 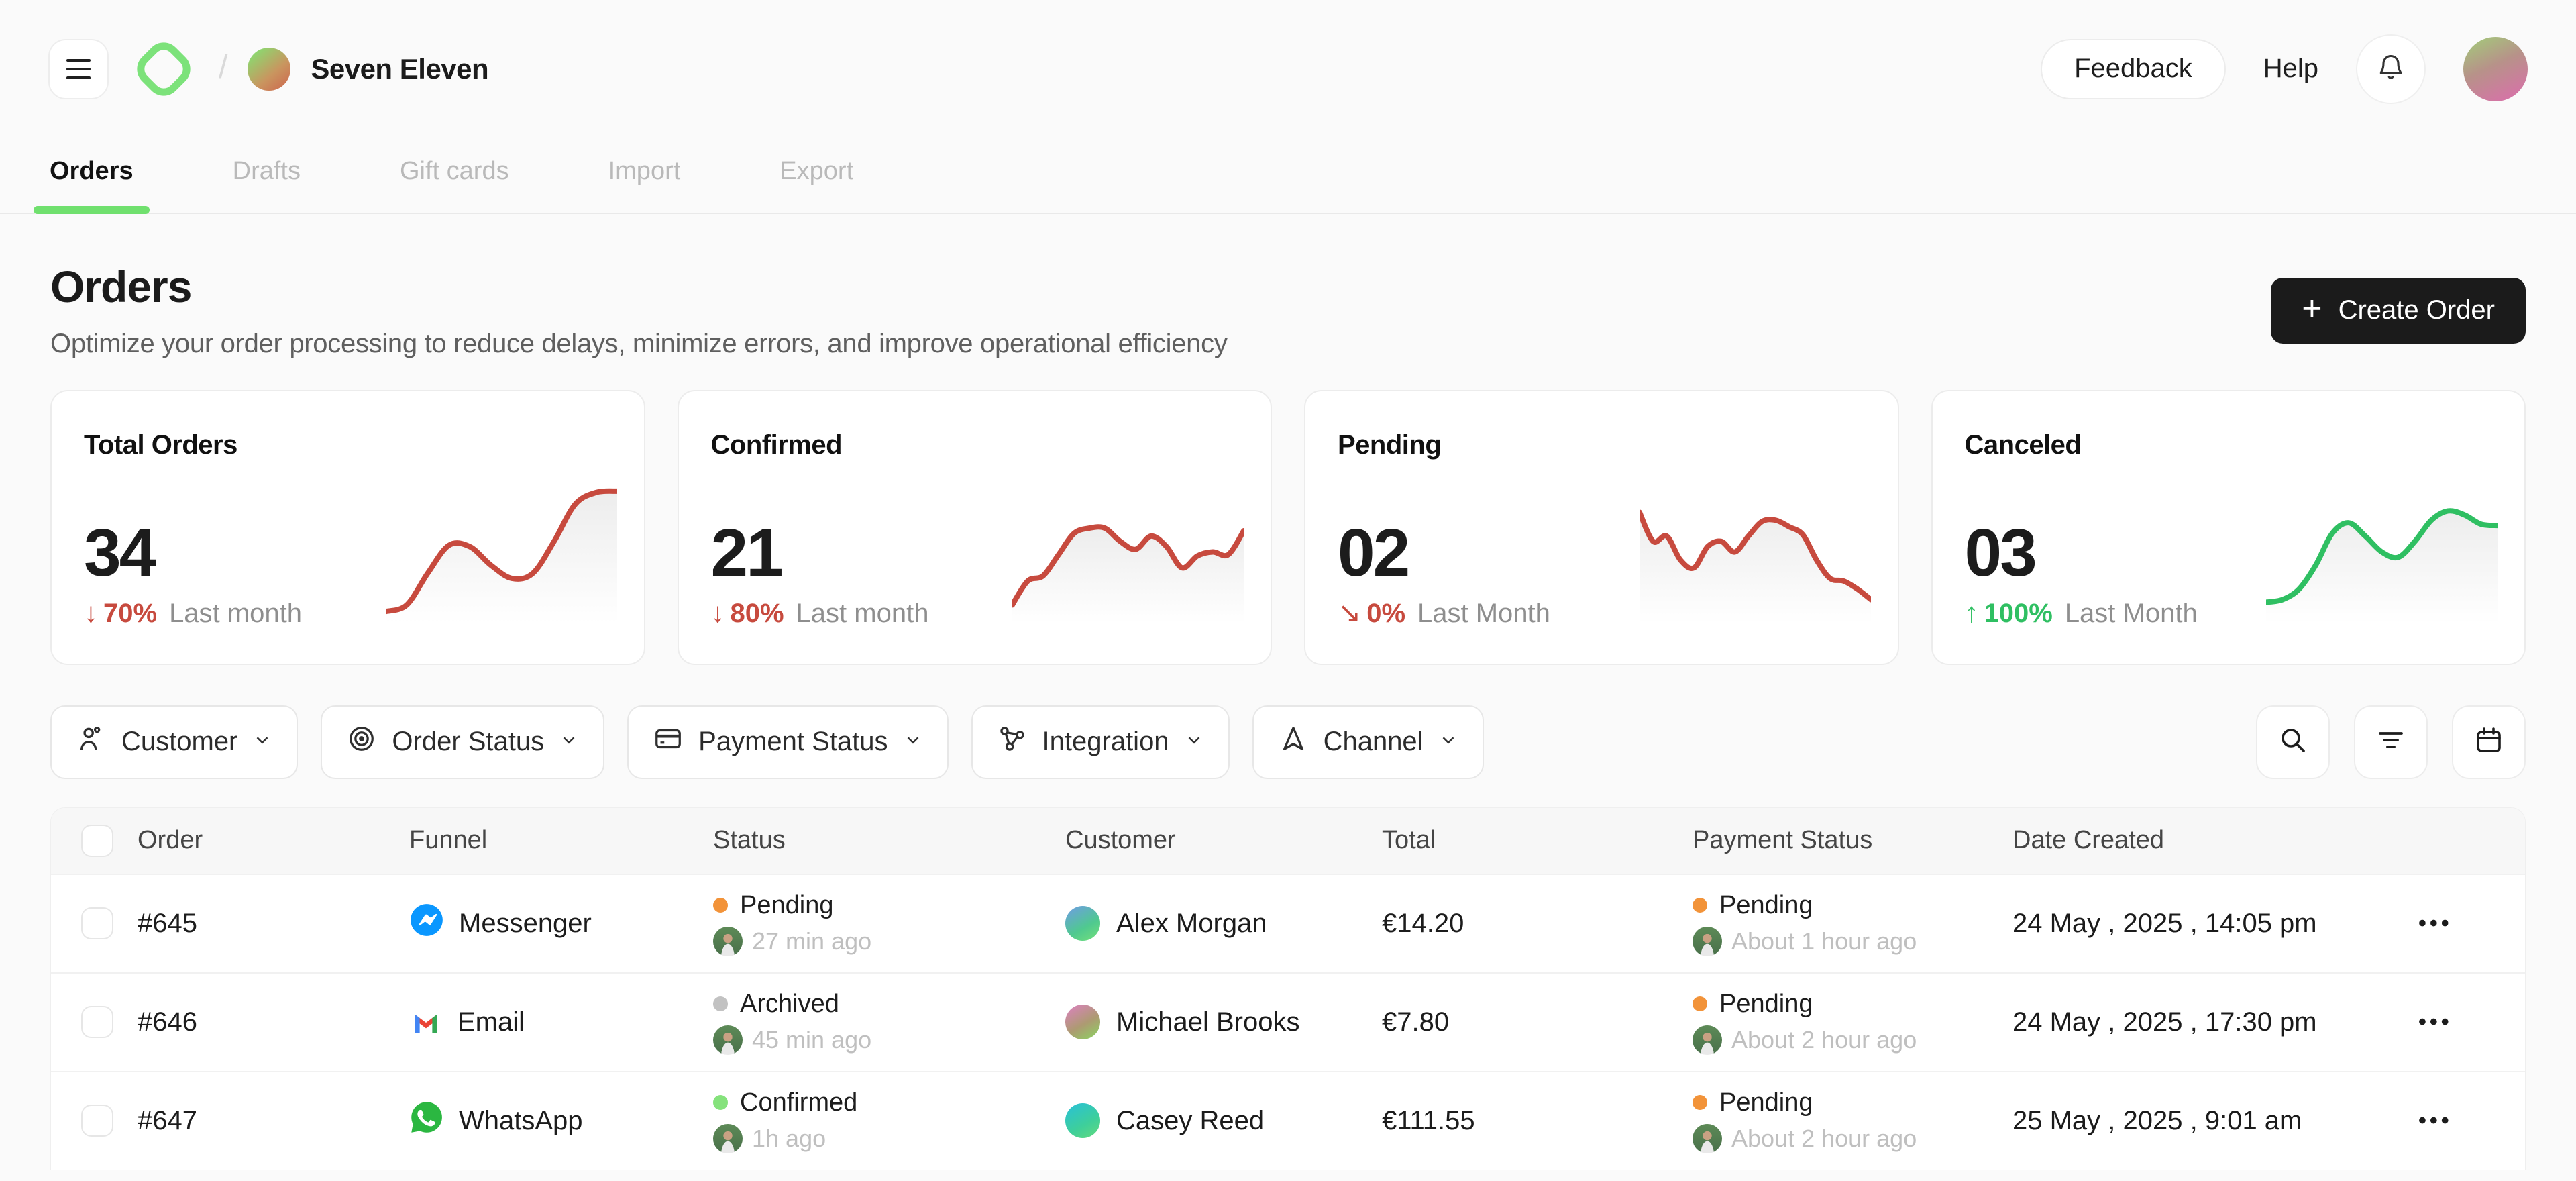 I want to click on stat-card-total-orders: Total Orders 34 ↓ 70% Last month, so click(x=347, y=527).